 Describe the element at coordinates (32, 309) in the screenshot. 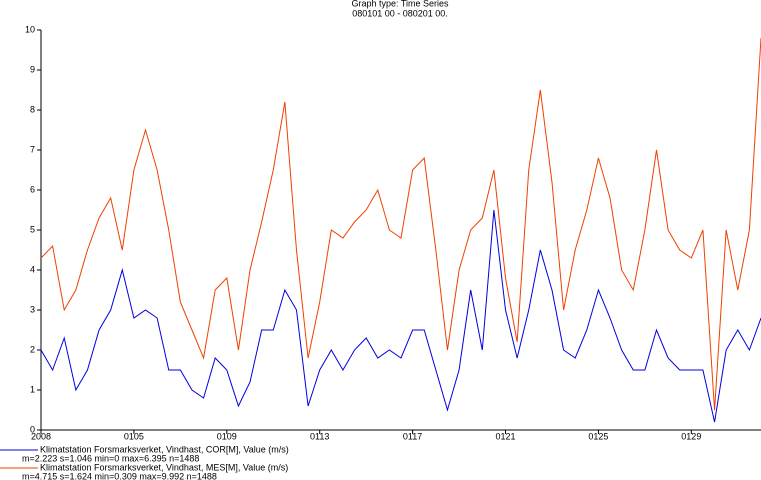

I see `y-tick-label: 3` at that location.